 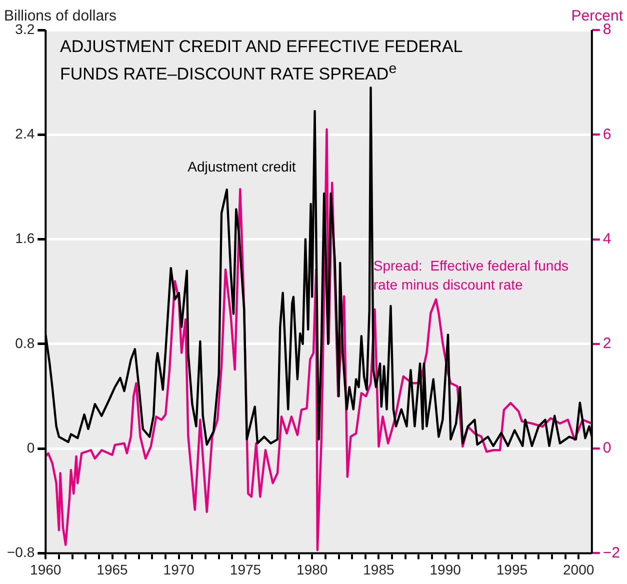 What do you see at coordinates (607, 239) in the screenshot?
I see `y2-tick-label: 4` at bounding box center [607, 239].